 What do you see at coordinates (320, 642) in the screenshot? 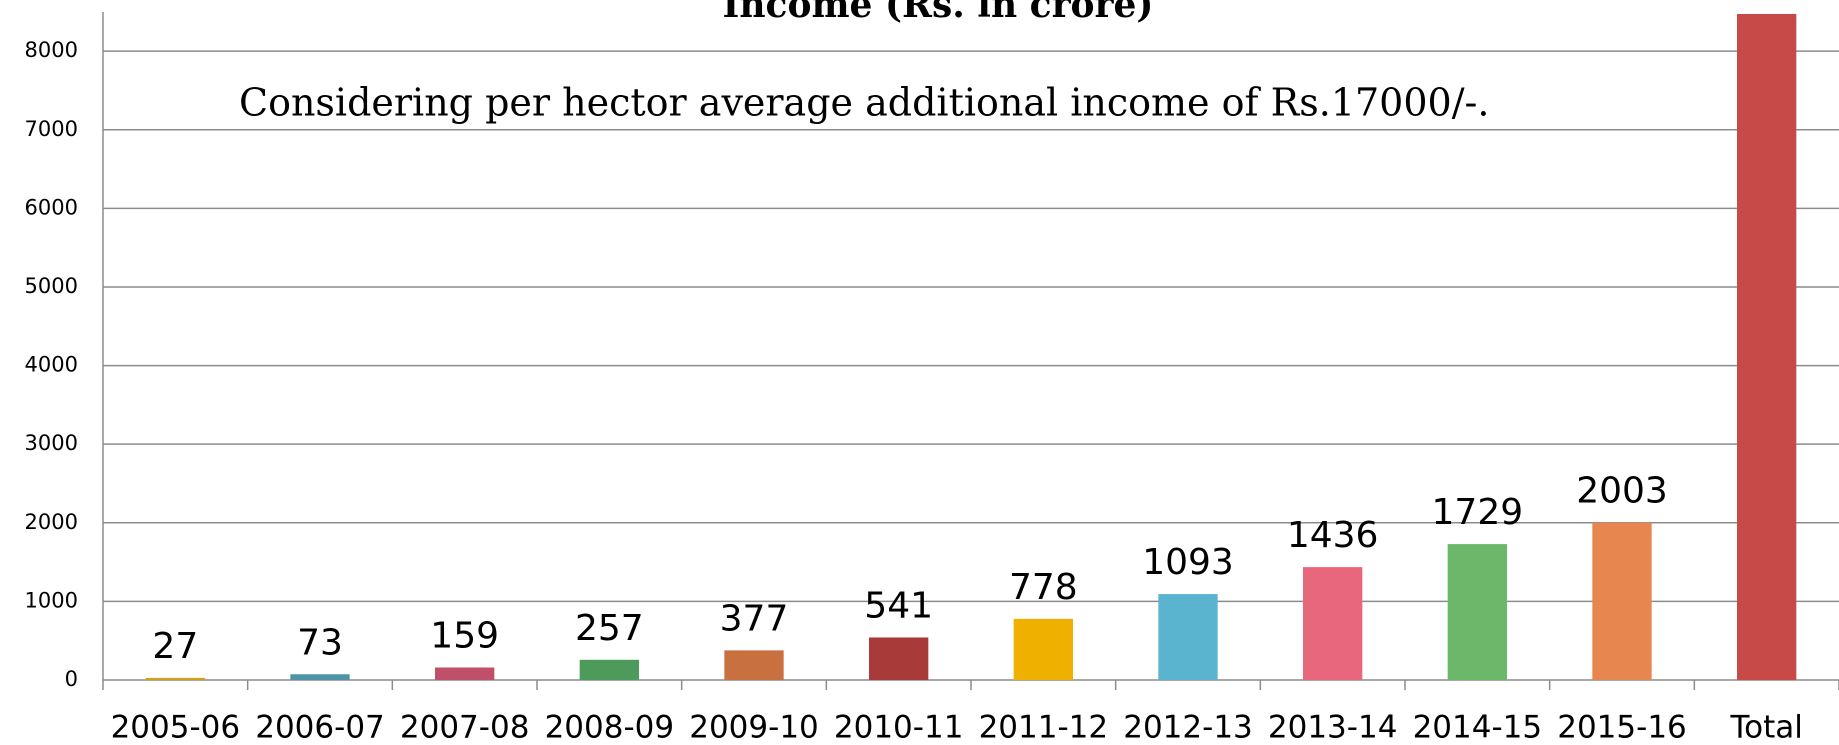
I see `value-label: 73` at bounding box center [320, 642].